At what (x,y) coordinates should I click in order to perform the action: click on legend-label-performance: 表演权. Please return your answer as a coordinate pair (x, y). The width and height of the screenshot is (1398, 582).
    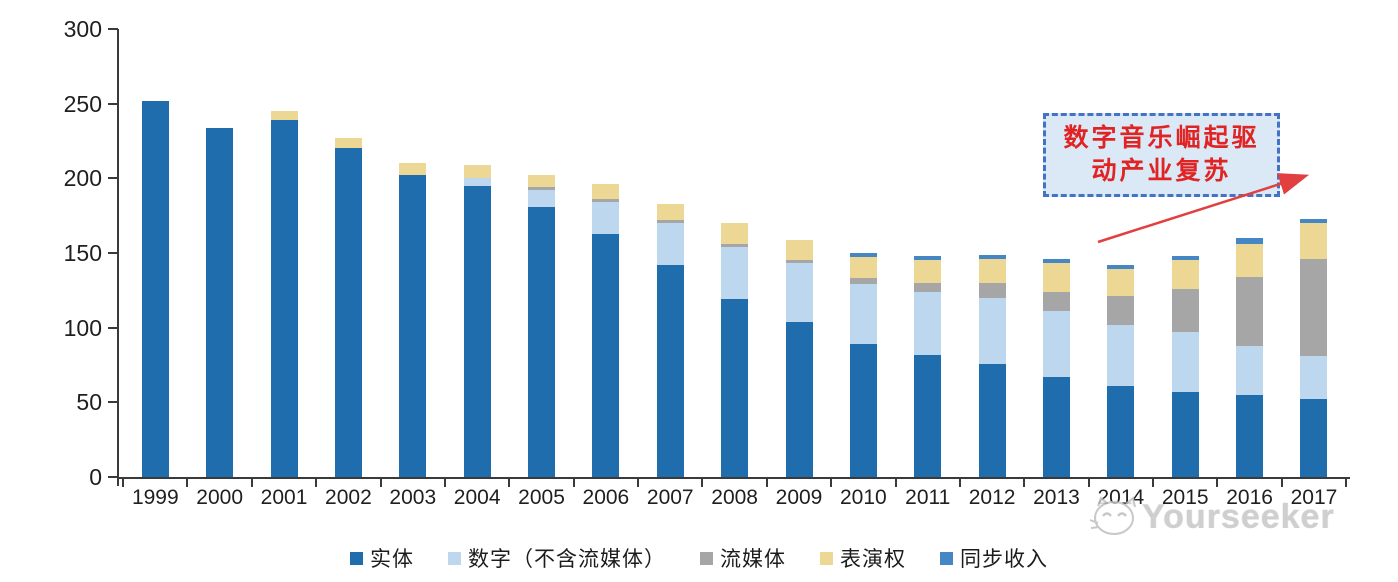
    Looking at the image, I should click on (873, 559).